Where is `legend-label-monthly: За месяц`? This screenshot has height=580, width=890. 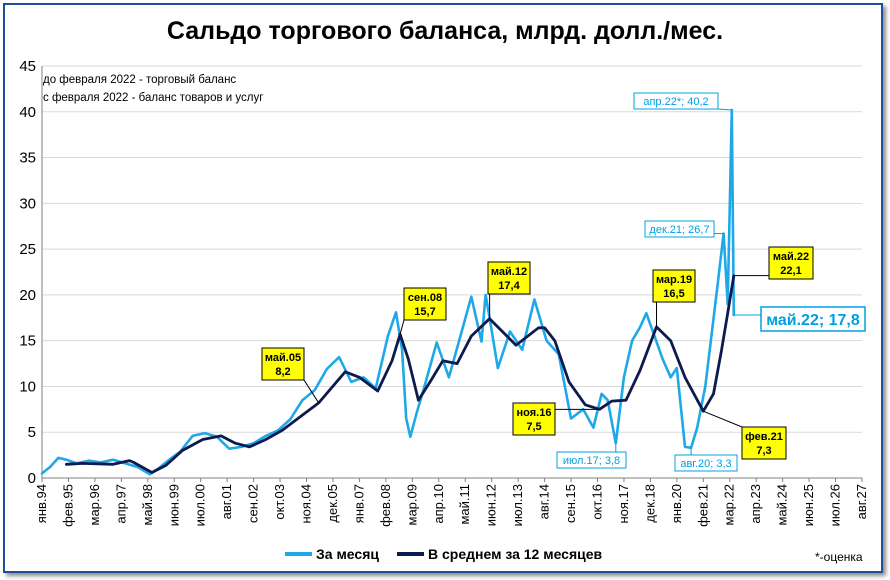 legend-label-monthly: За месяц is located at coordinates (347, 554).